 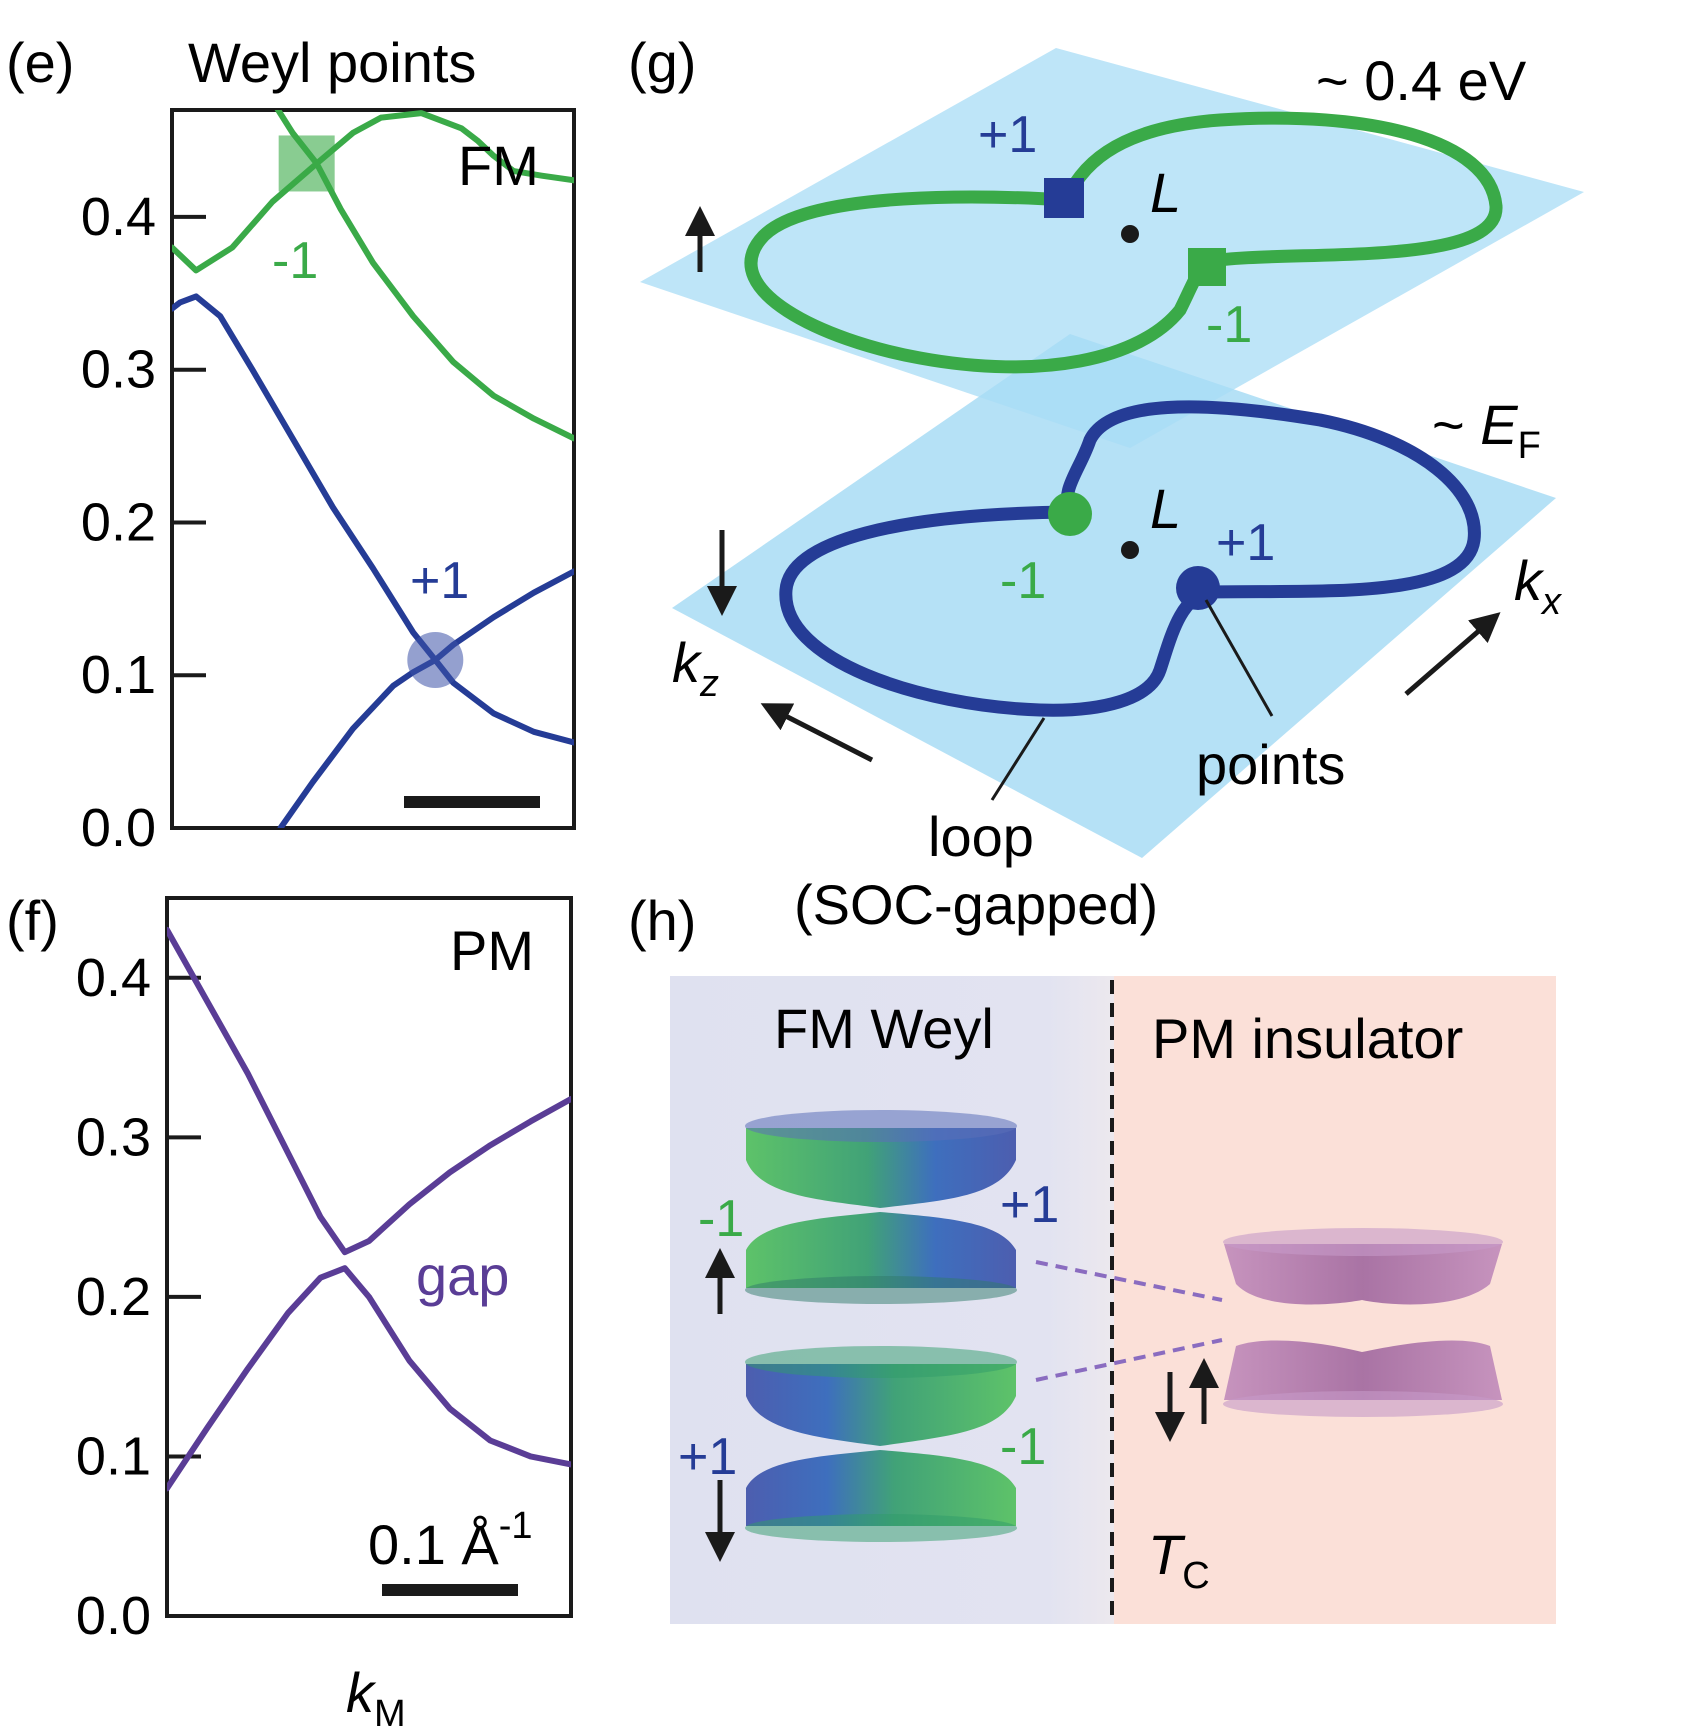 What do you see at coordinates (371, 411) in the screenshot?
I see `panel-e-weyl-points` at bounding box center [371, 411].